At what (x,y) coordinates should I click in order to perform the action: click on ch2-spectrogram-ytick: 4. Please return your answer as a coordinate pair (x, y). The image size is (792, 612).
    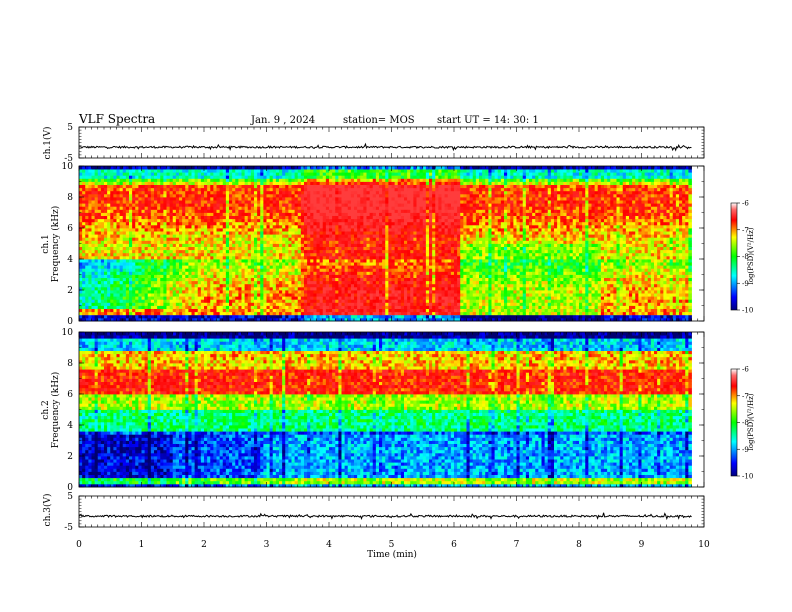
    Looking at the image, I should click on (70, 426).